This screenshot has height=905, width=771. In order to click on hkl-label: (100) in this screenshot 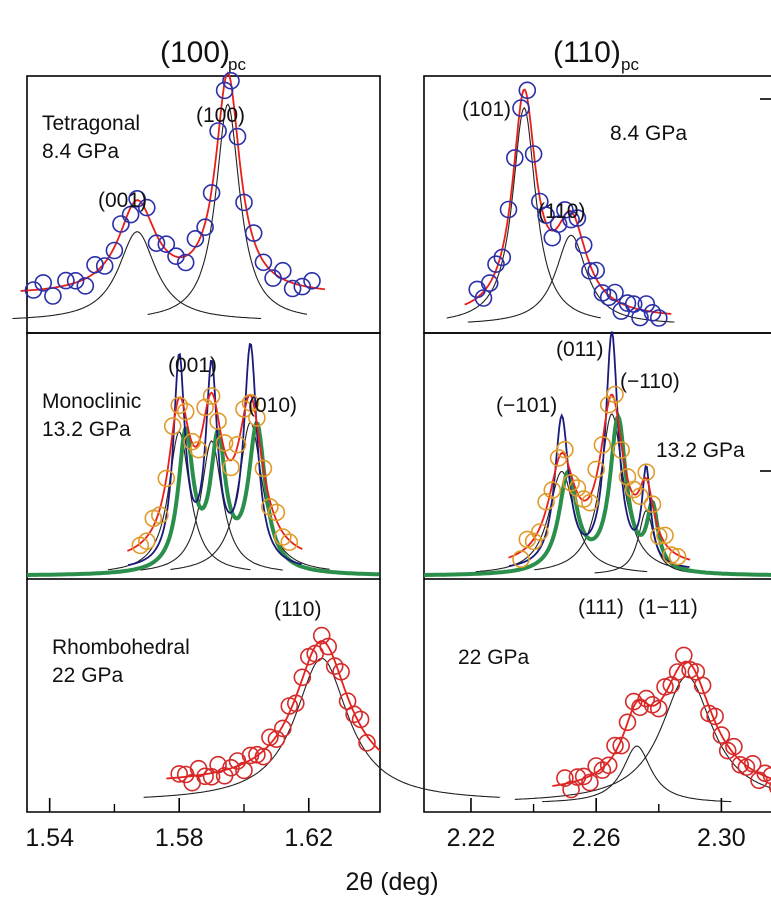, I will do `click(220, 115)`.